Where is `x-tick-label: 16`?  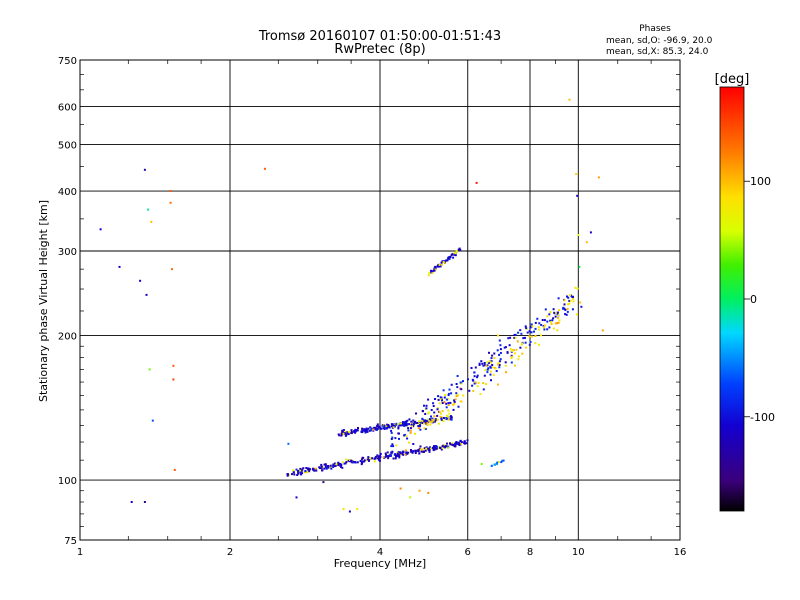
x-tick-label: 16 is located at coordinates (680, 552).